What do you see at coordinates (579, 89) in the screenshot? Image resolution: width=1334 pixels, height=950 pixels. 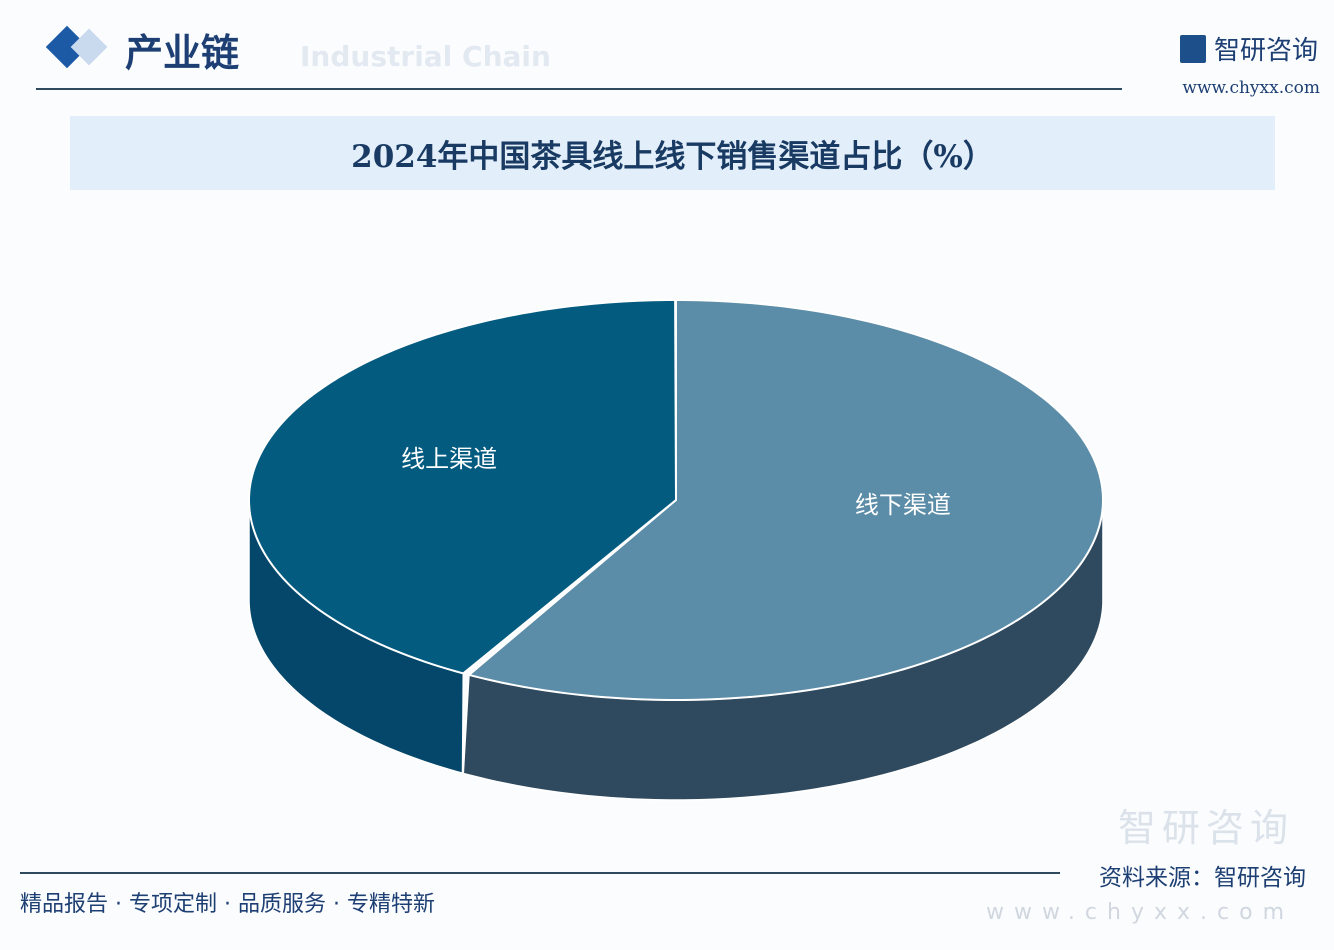 I see `header-divider` at bounding box center [579, 89].